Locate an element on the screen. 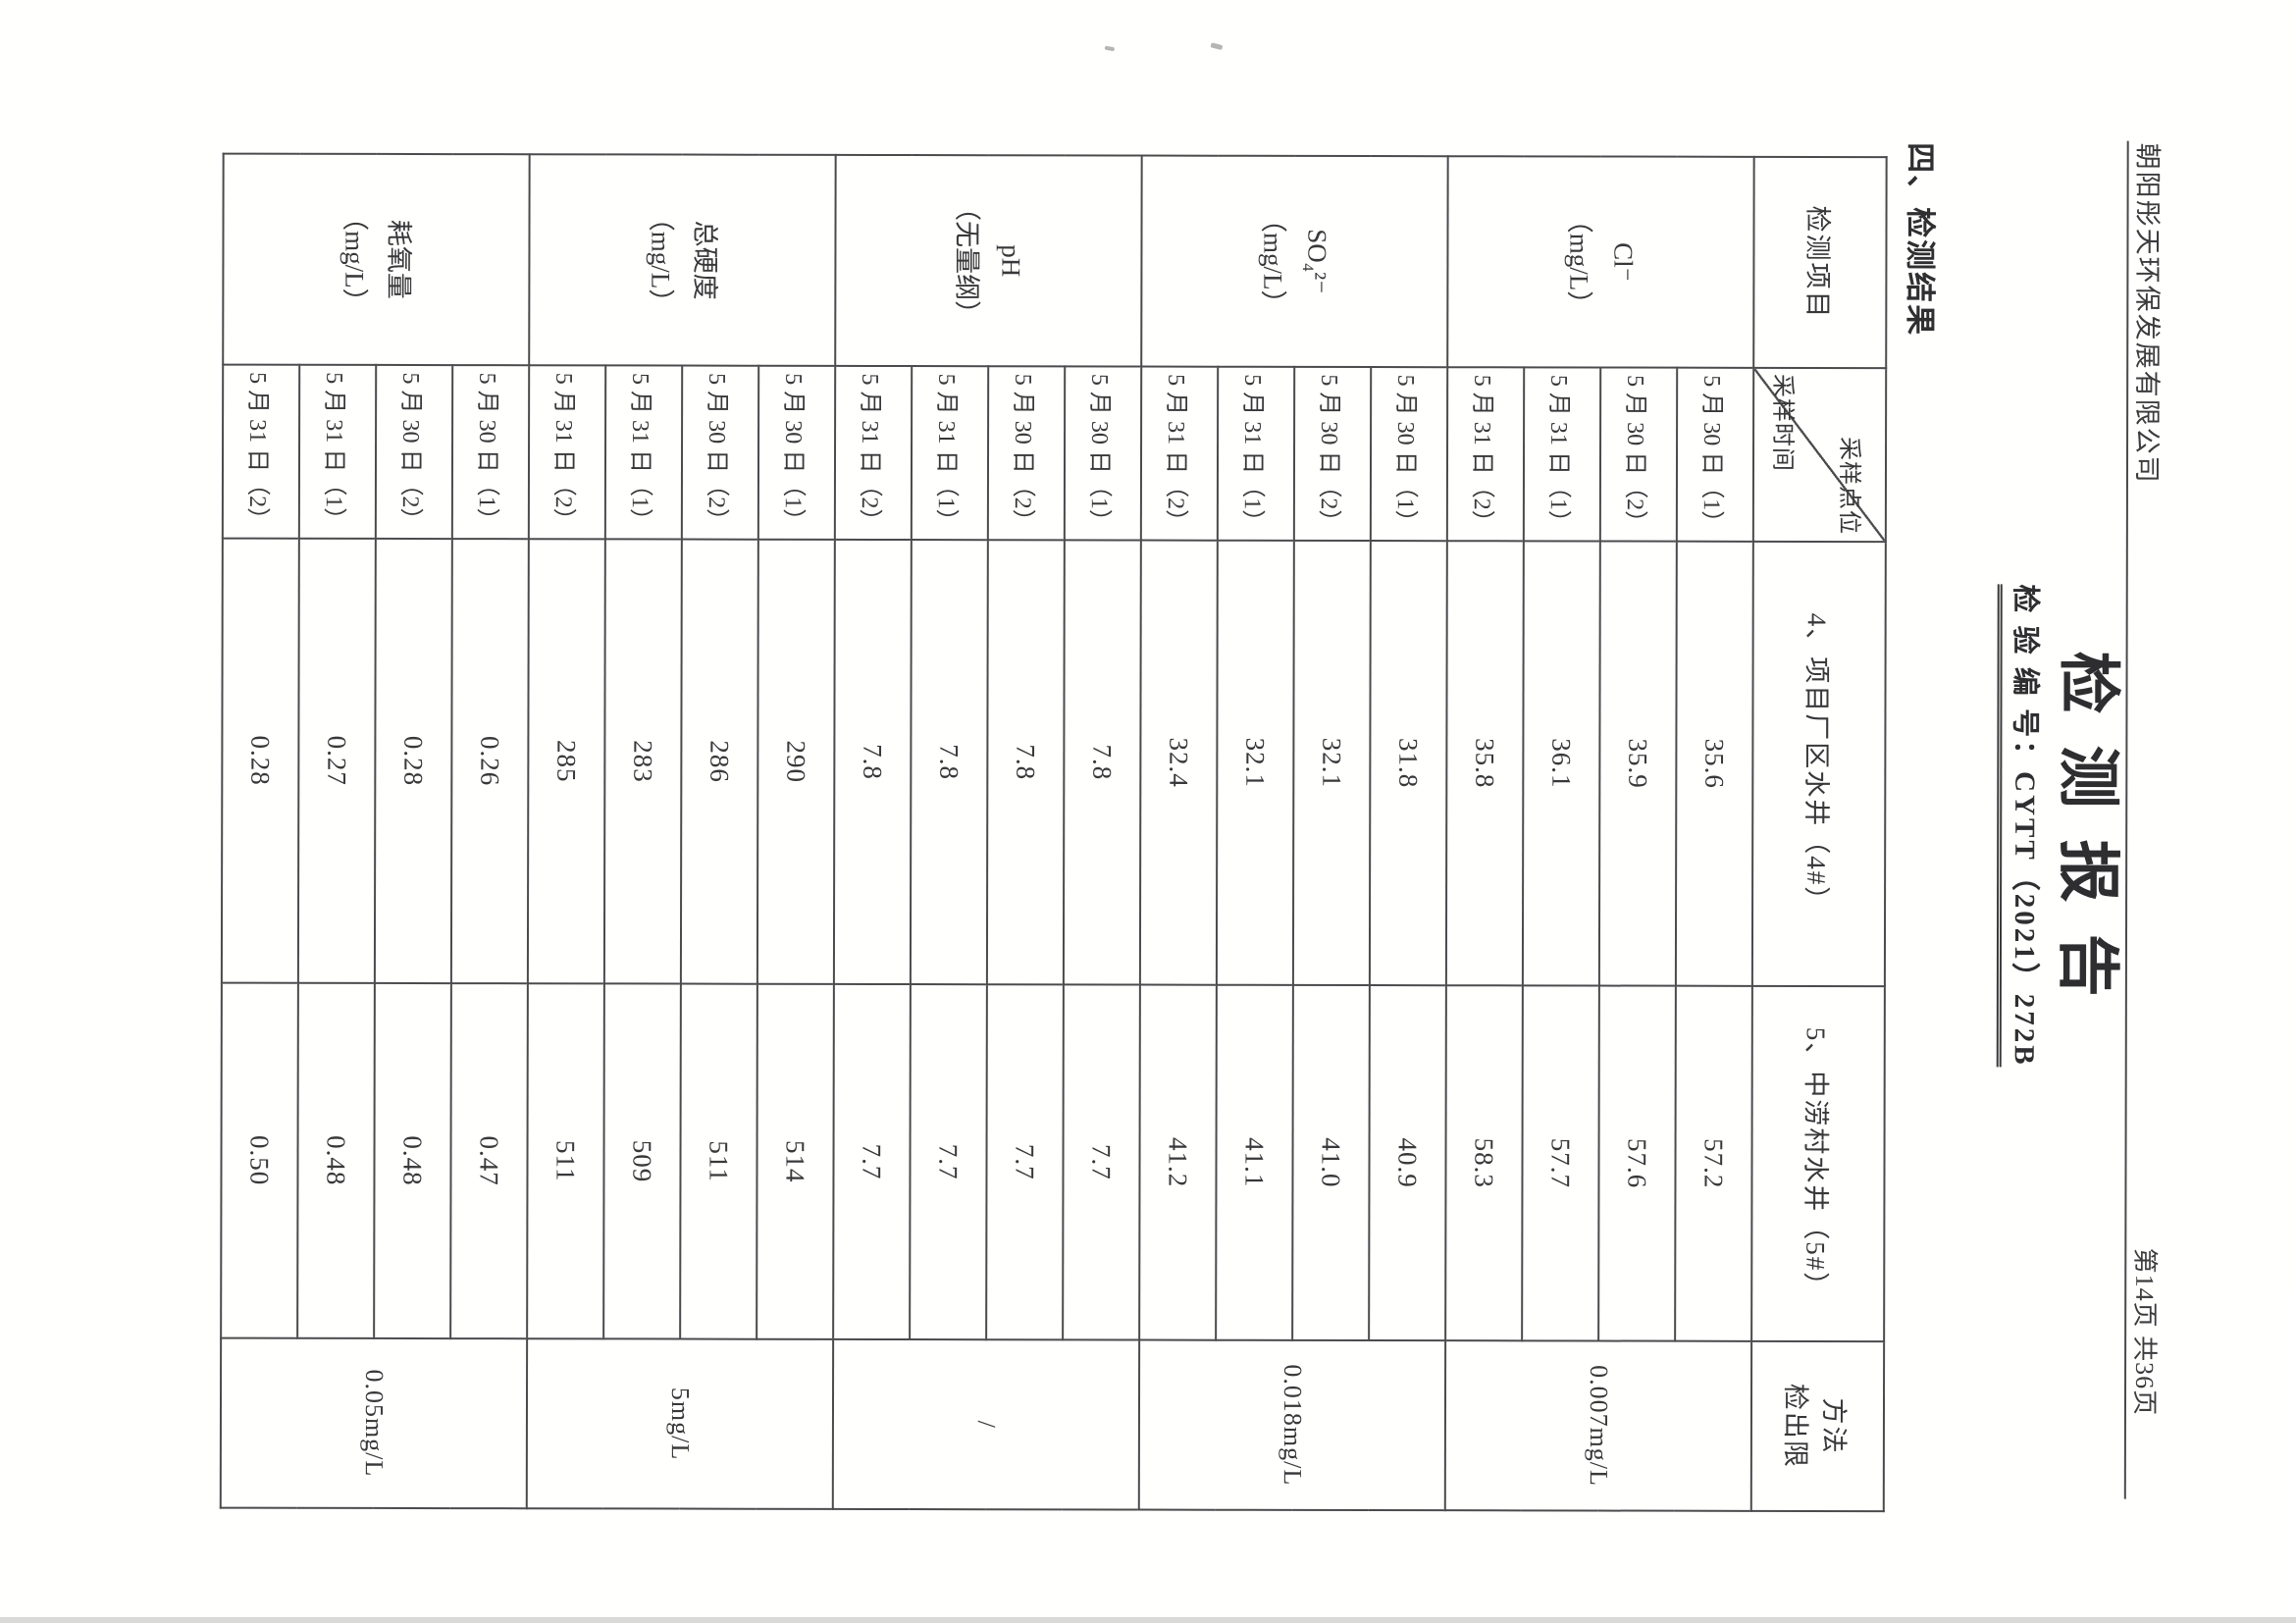  well4-value: 31.8 is located at coordinates (1408, 763).